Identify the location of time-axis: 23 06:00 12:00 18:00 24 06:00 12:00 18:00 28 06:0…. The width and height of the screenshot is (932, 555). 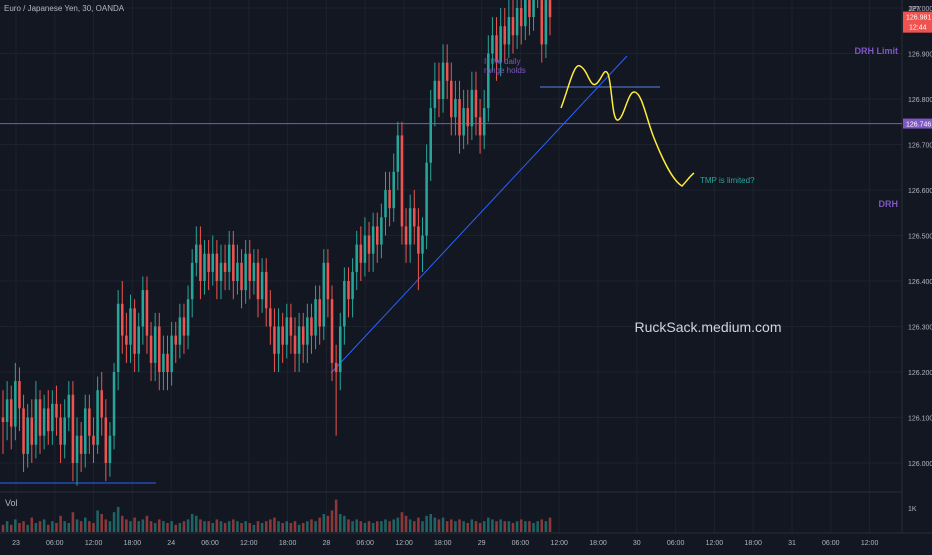
(445, 543).